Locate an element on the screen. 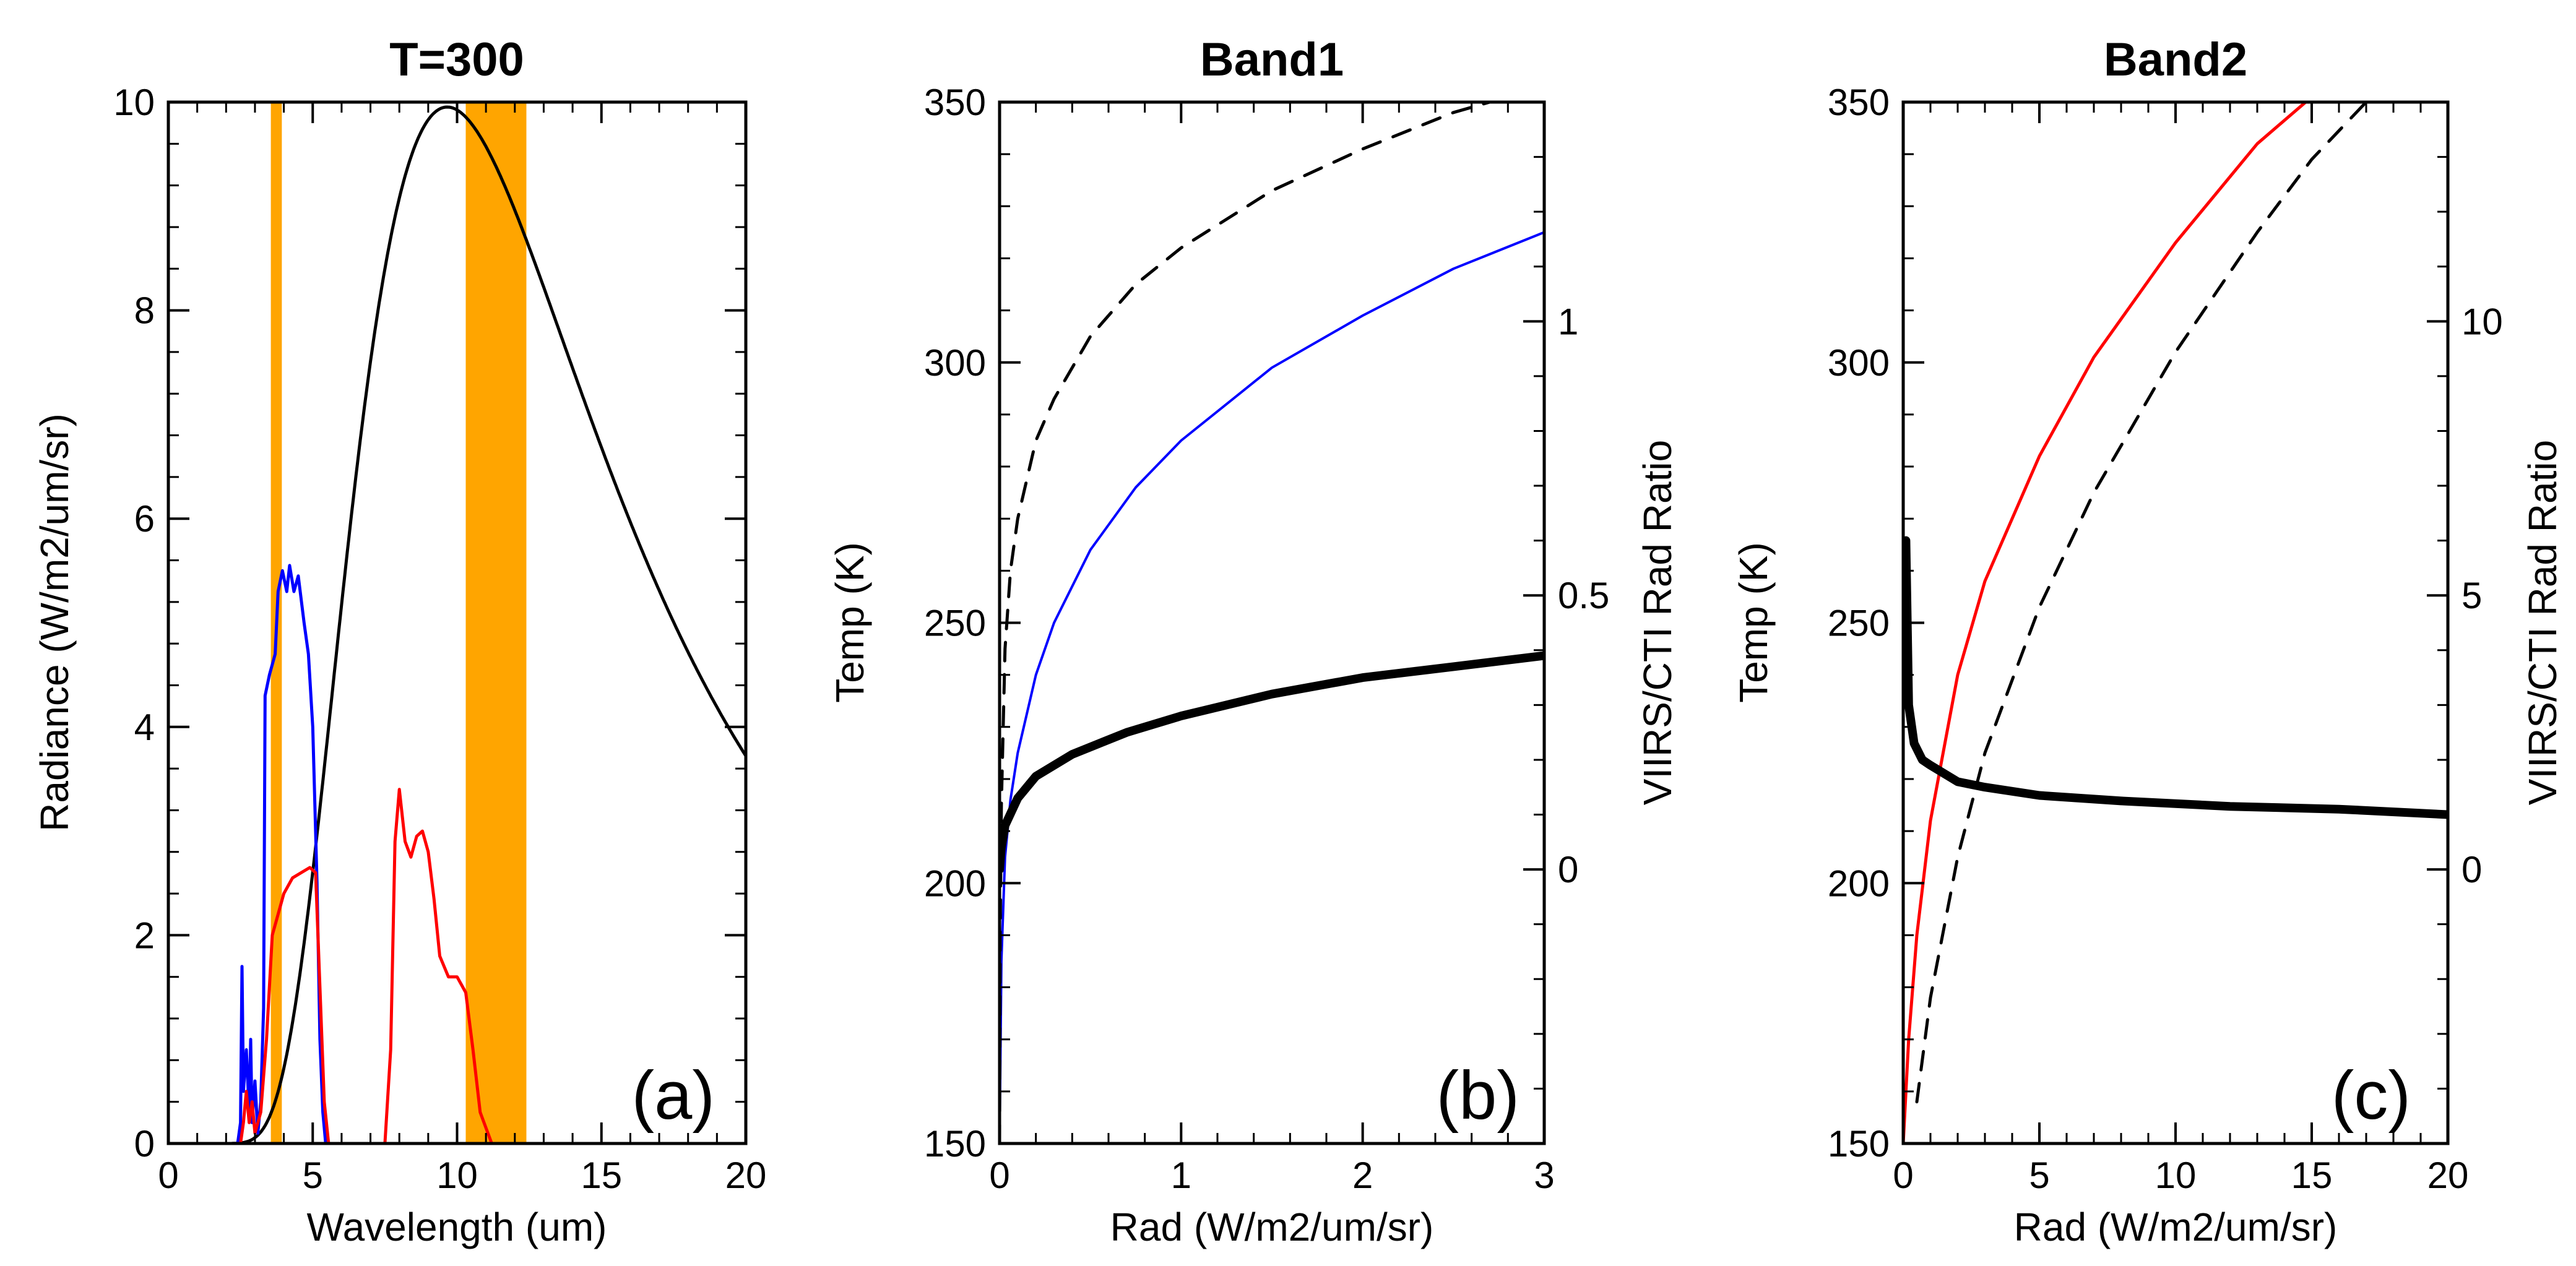  panel-c-x-axis-label: Rad (W/m2/um/sr) is located at coordinates (2176, 1227).